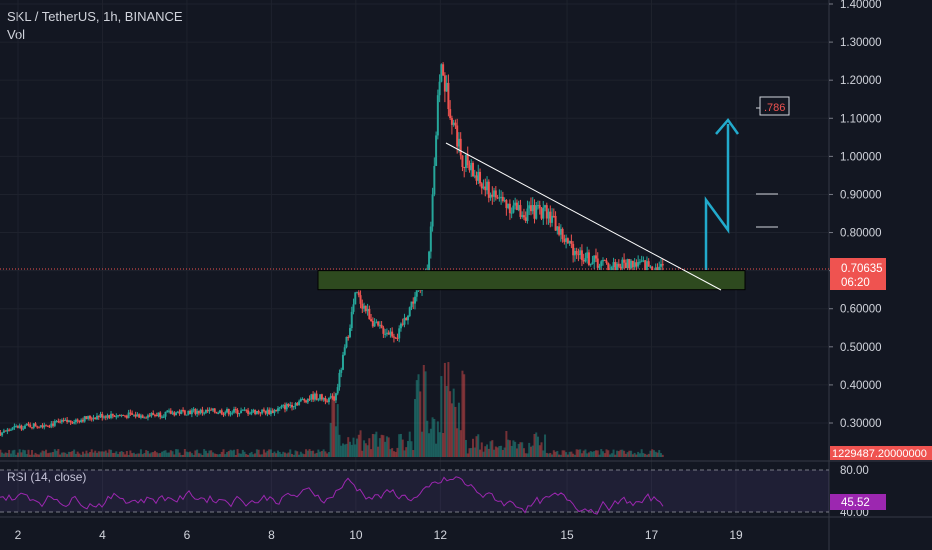  What do you see at coordinates (46, 477) in the screenshot?
I see `rsi-indicator-label: RSI (14, close)` at bounding box center [46, 477].